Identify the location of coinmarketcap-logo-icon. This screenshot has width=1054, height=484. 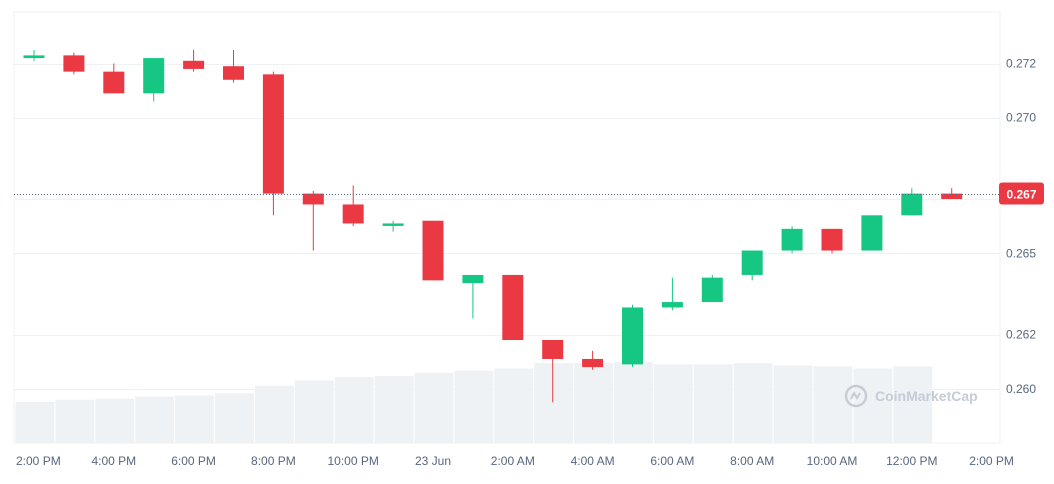
(856, 396).